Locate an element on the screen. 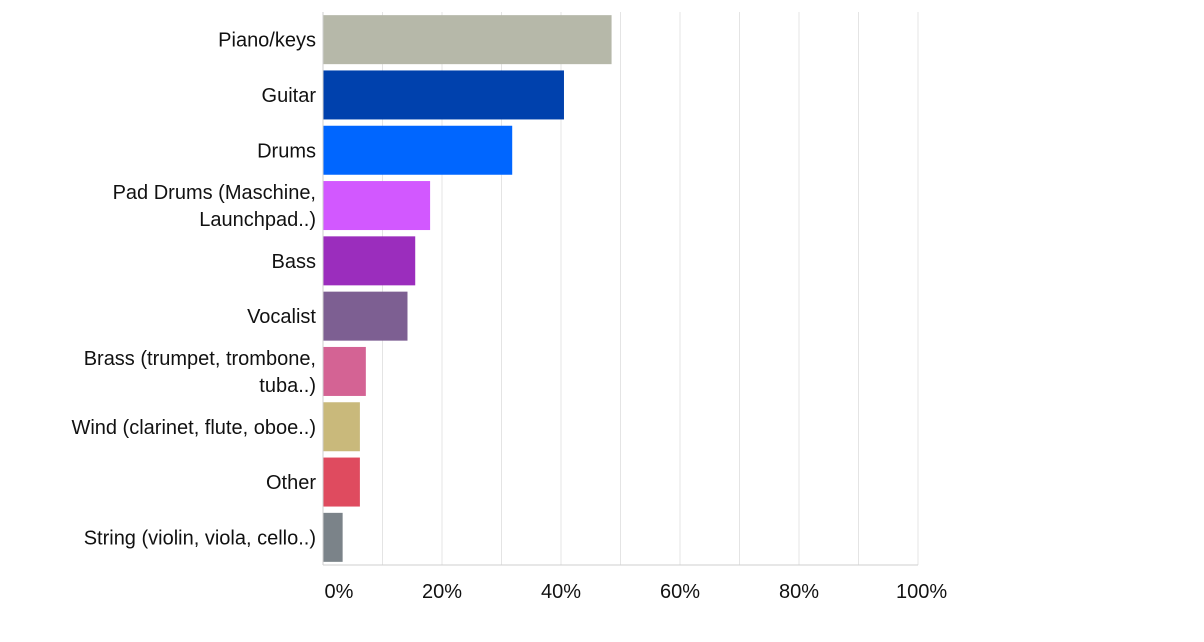 The width and height of the screenshot is (1204, 642). category-label: String (violin, viola, cello..) is located at coordinates (200, 538).